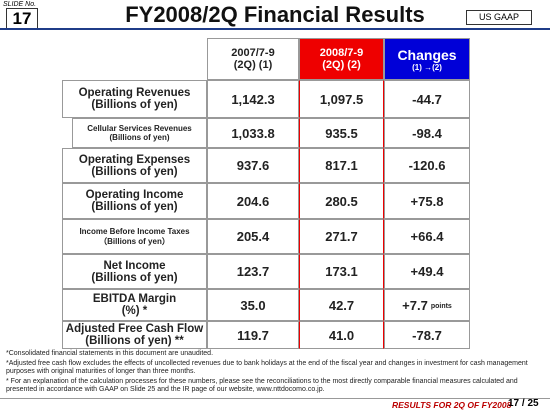 This screenshot has width=550, height=413. I want to click on value-cell: 280.5, so click(341, 201).